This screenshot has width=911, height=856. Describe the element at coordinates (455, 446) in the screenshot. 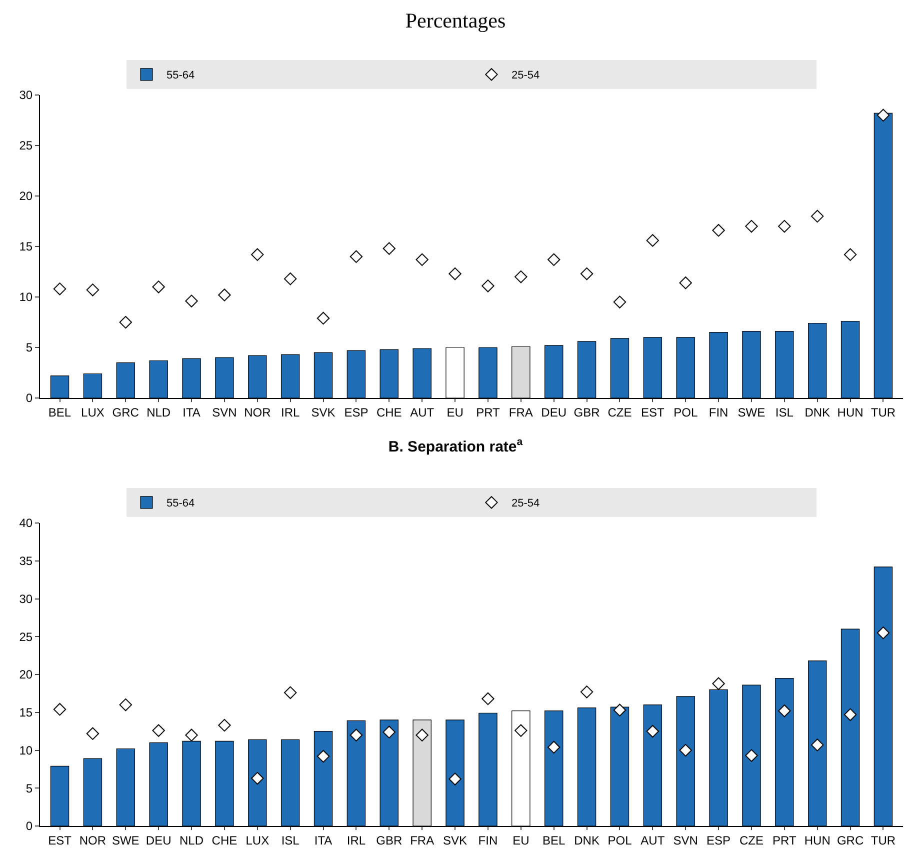

I see `chart-title: B. Separation rate$^{a}$` at that location.